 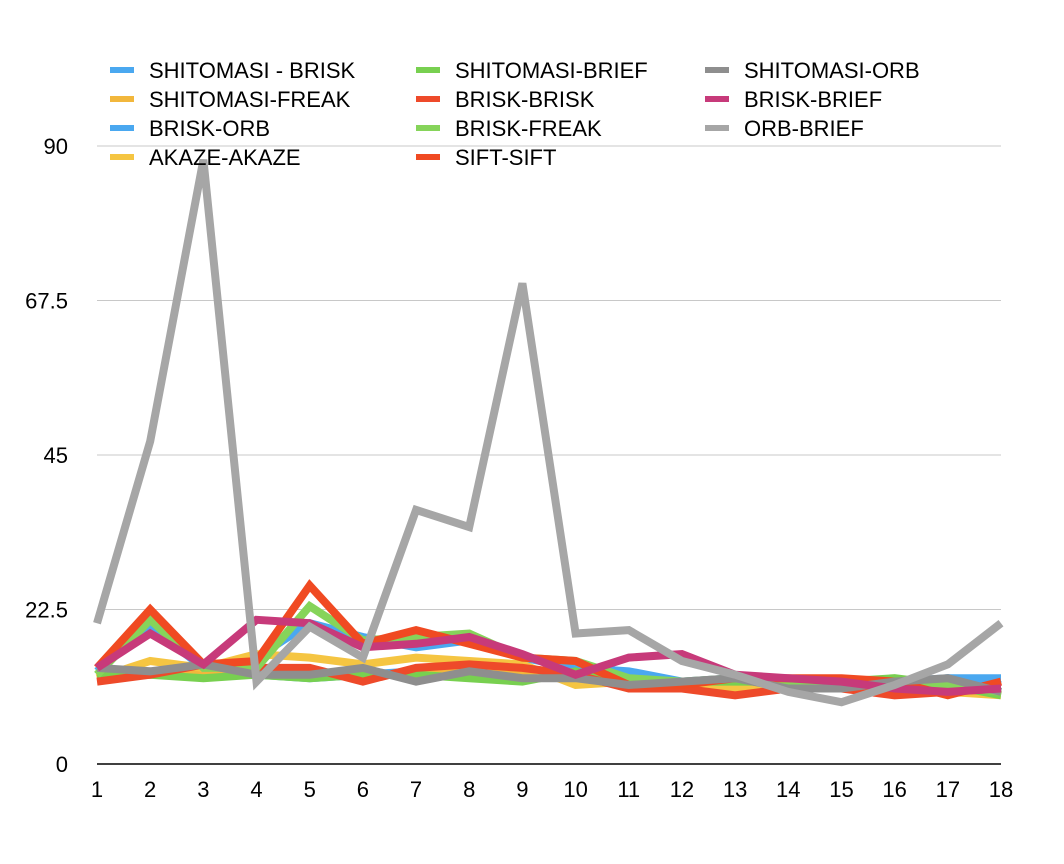 What do you see at coordinates (256, 789) in the screenshot?
I see `x-tick-label: 4` at bounding box center [256, 789].